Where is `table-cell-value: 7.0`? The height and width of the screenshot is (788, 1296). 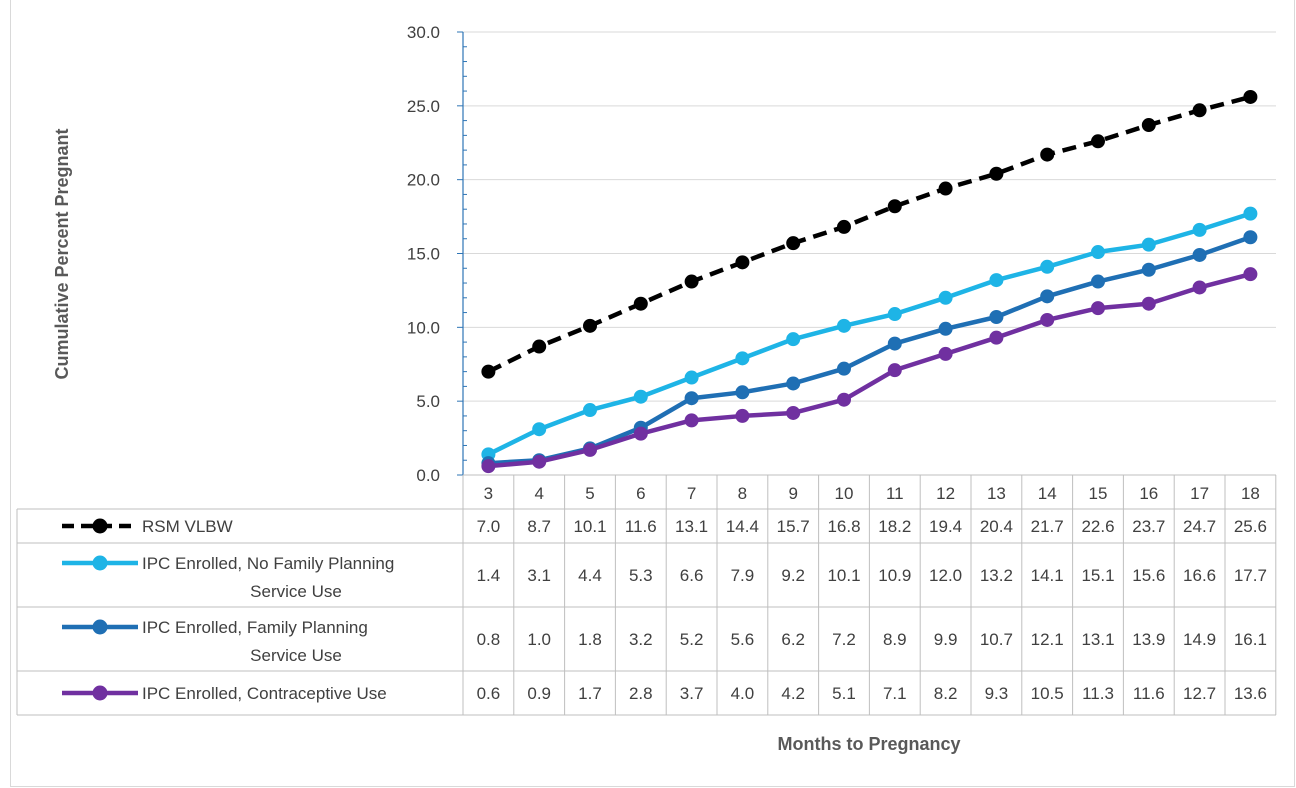 table-cell-value: 7.0 is located at coordinates (489, 526).